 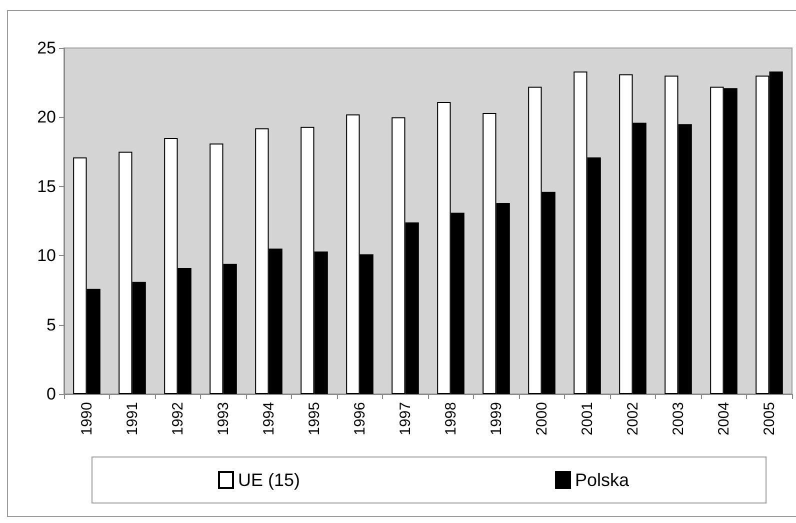 What do you see at coordinates (405, 419) in the screenshot?
I see `x-tick-label: 1997` at bounding box center [405, 419].